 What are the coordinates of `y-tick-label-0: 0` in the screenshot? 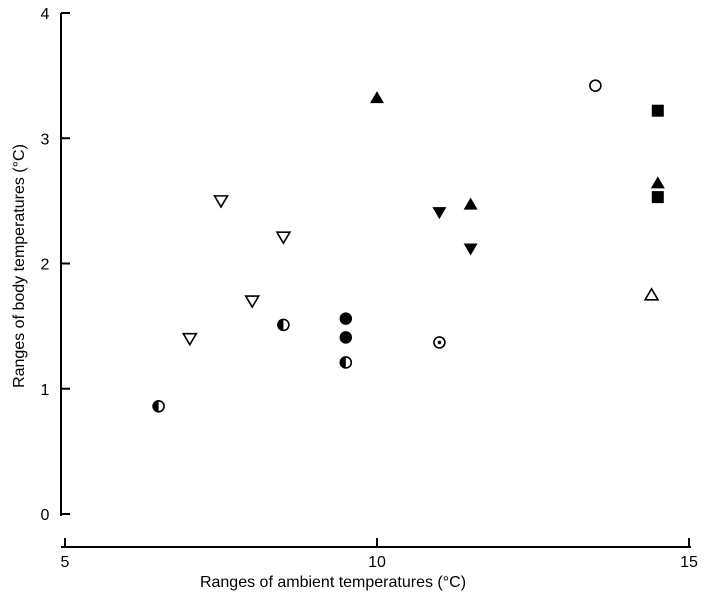 It's located at (45, 515).